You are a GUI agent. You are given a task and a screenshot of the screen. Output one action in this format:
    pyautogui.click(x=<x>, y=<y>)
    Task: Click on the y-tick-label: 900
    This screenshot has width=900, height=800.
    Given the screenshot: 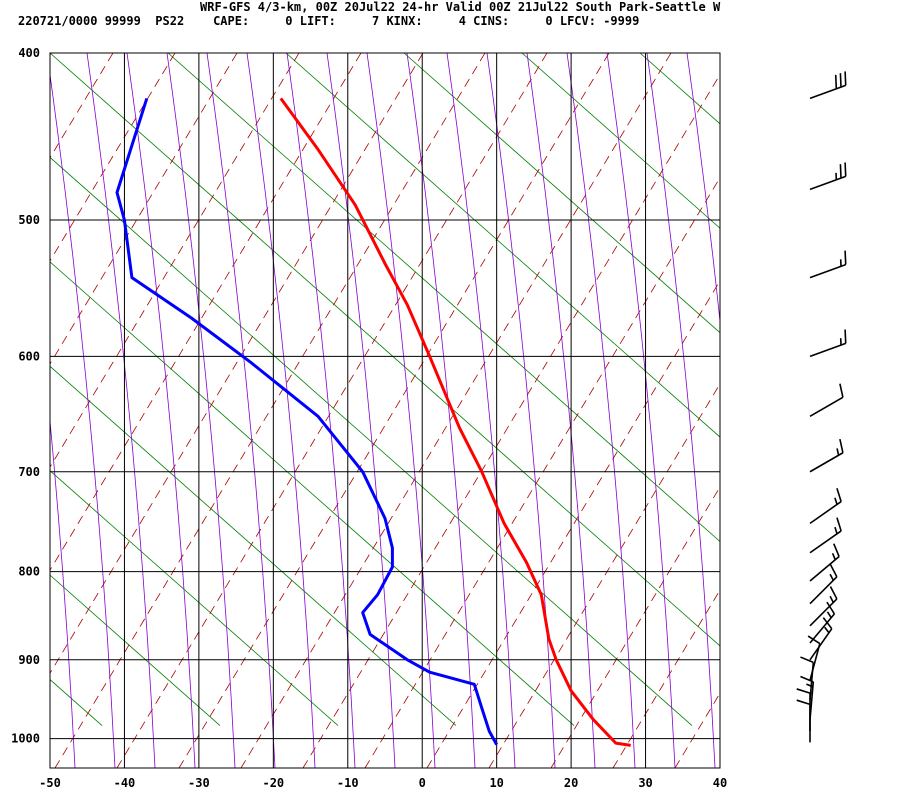 What is the action you would take?
    pyautogui.click(x=29, y=660)
    